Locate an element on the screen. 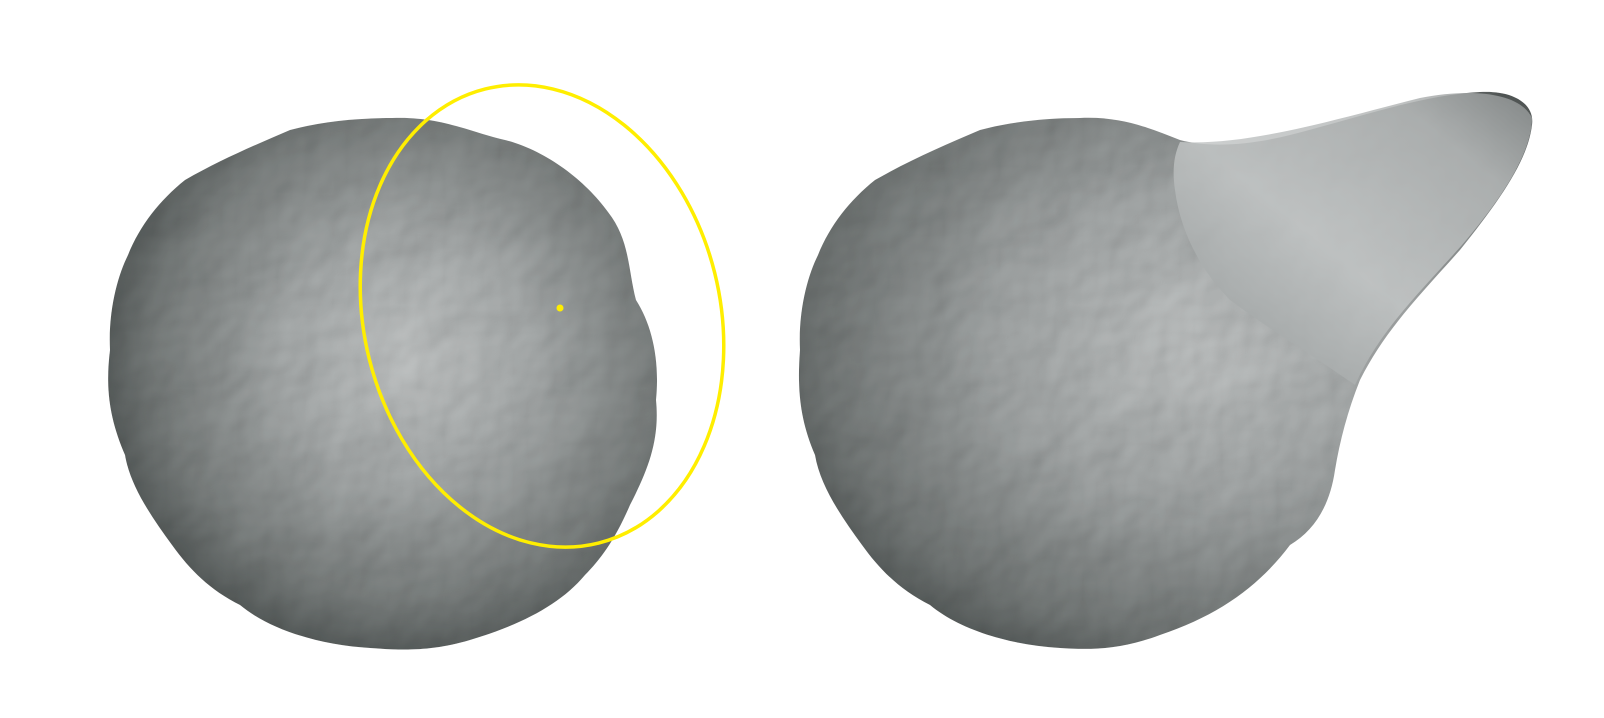  brush-center-dot-icon is located at coordinates (560, 308).